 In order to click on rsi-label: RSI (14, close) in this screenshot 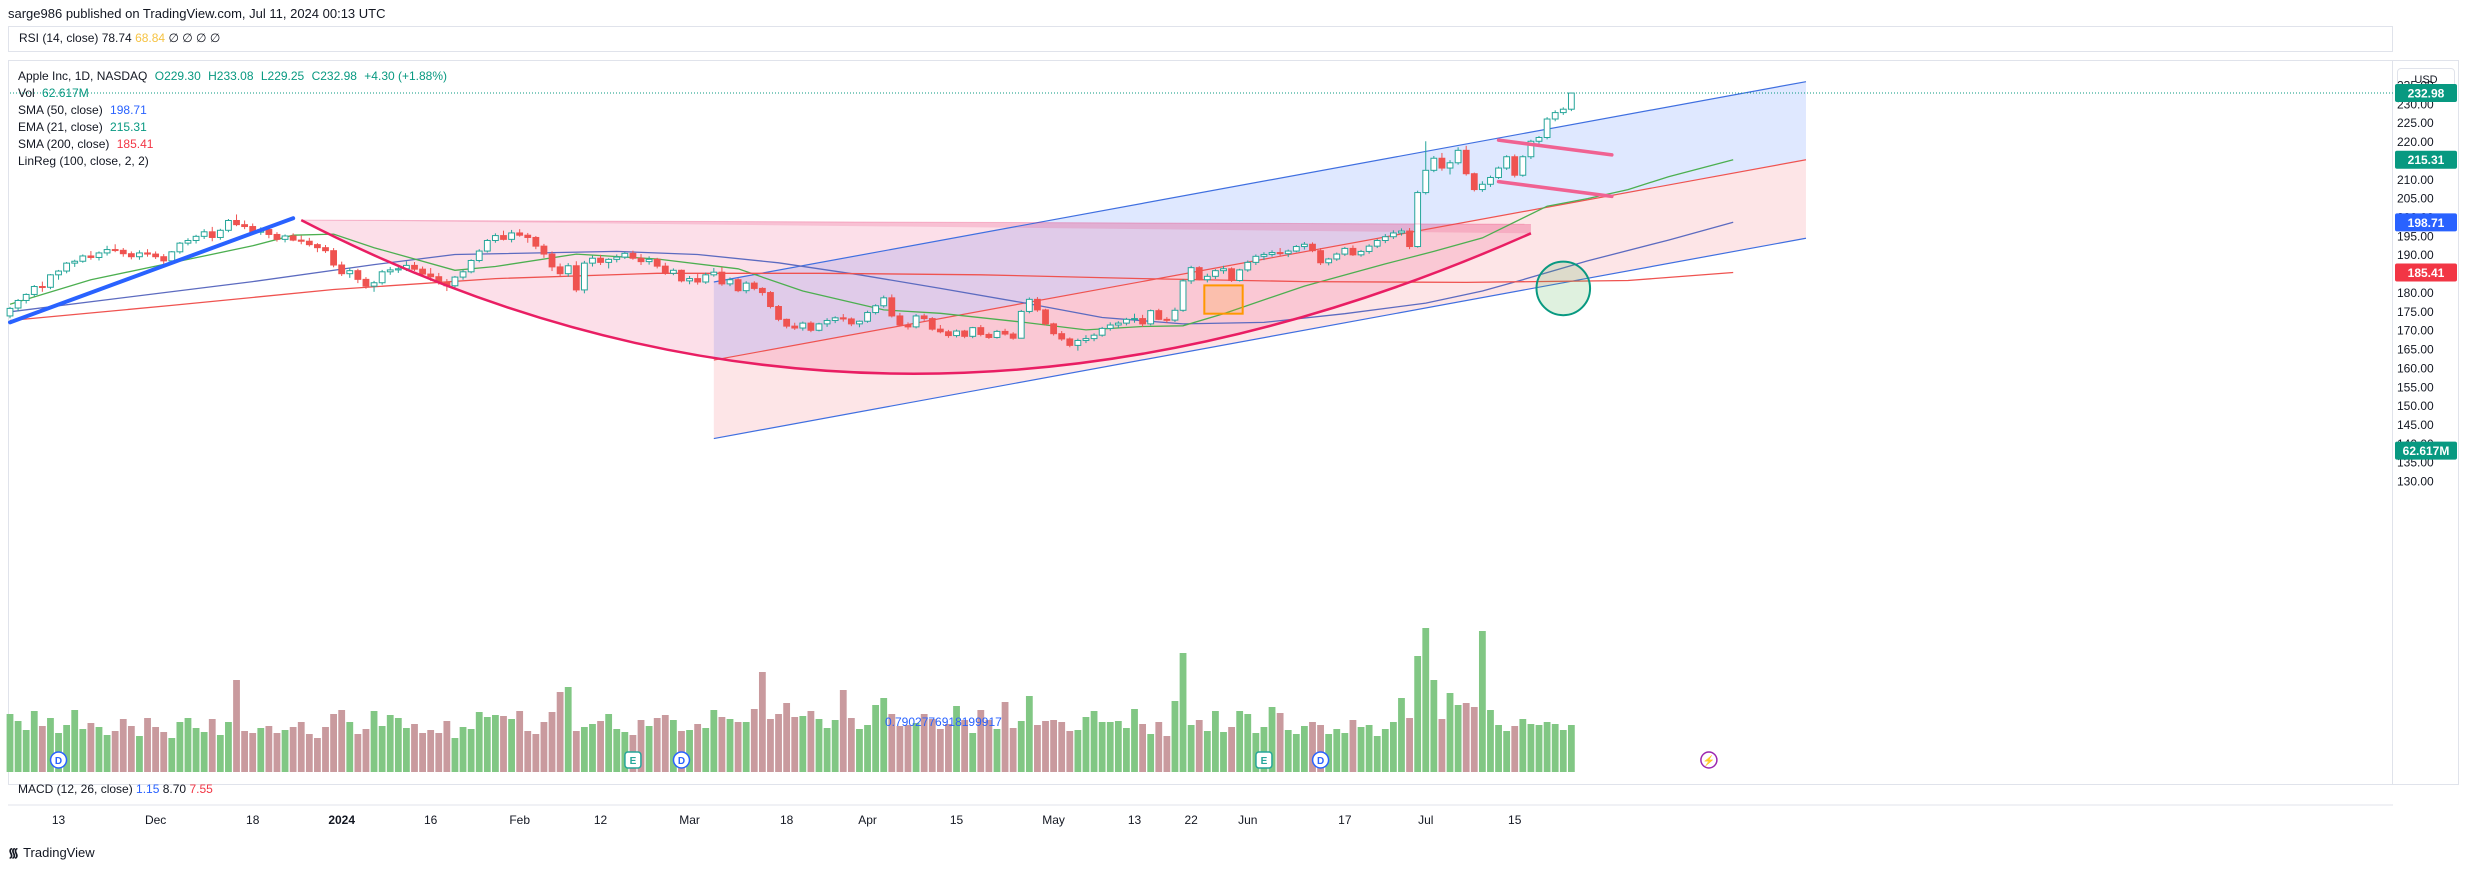, I will do `click(59, 38)`.